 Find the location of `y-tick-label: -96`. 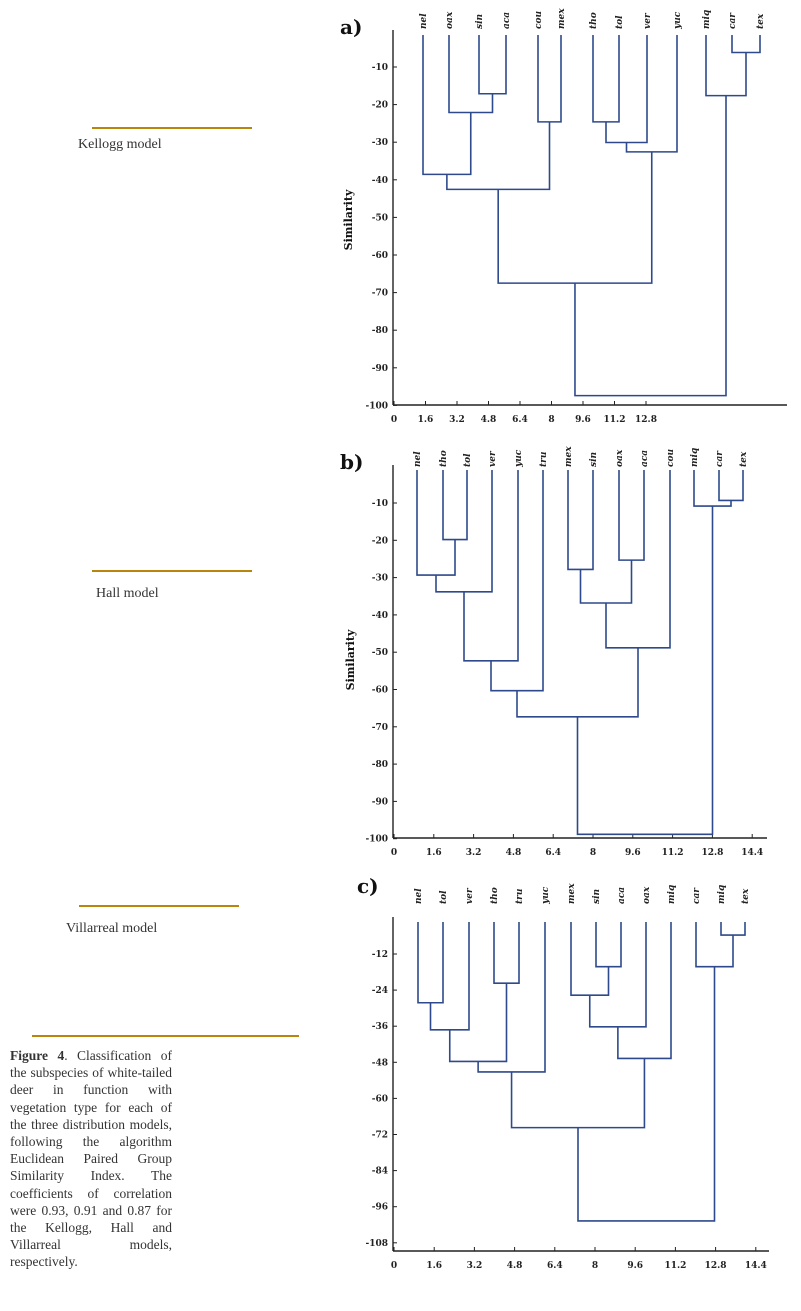

y-tick-label: -96 is located at coordinates (380, 1208).